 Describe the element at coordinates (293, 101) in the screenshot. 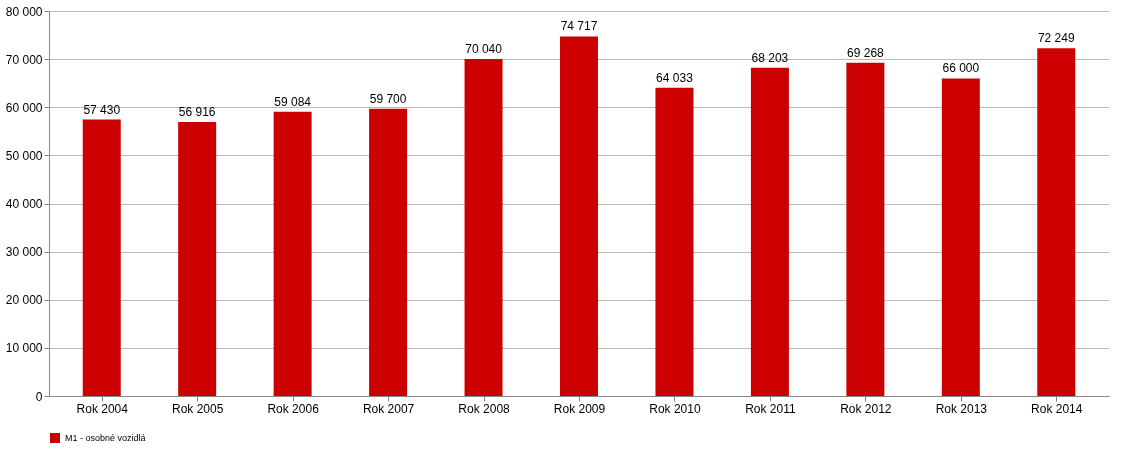

I see `data-label: 59 084` at that location.